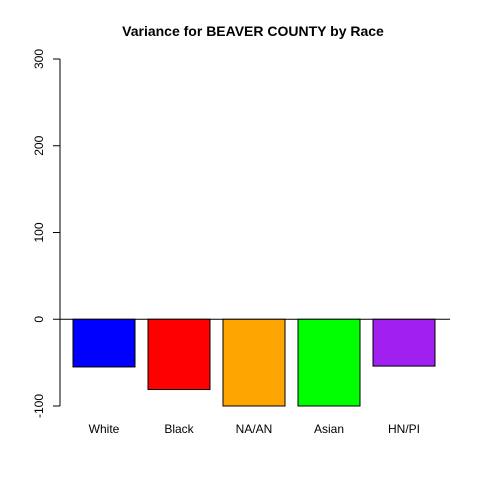  What do you see at coordinates (179, 429) in the screenshot?
I see `category-label: Black` at bounding box center [179, 429].